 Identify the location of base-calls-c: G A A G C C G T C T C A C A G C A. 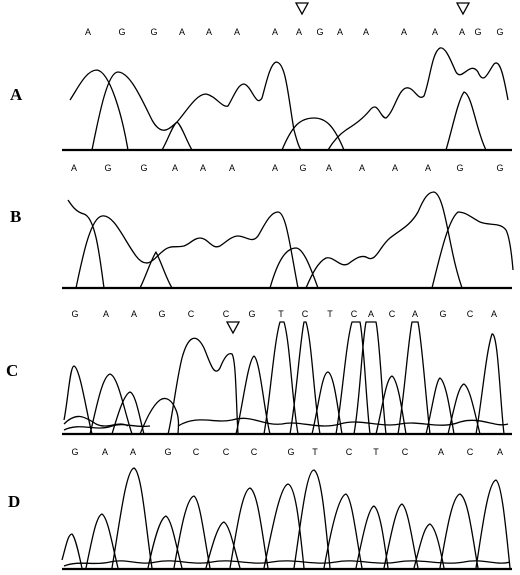
(284, 314).